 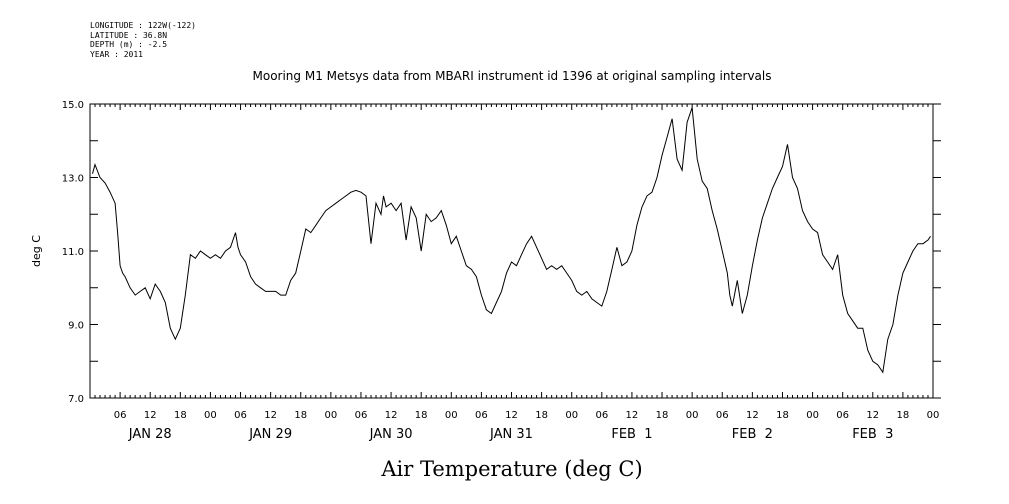 I want to click on x-axis-label: Air Temperature (deg C), so click(x=511, y=469).